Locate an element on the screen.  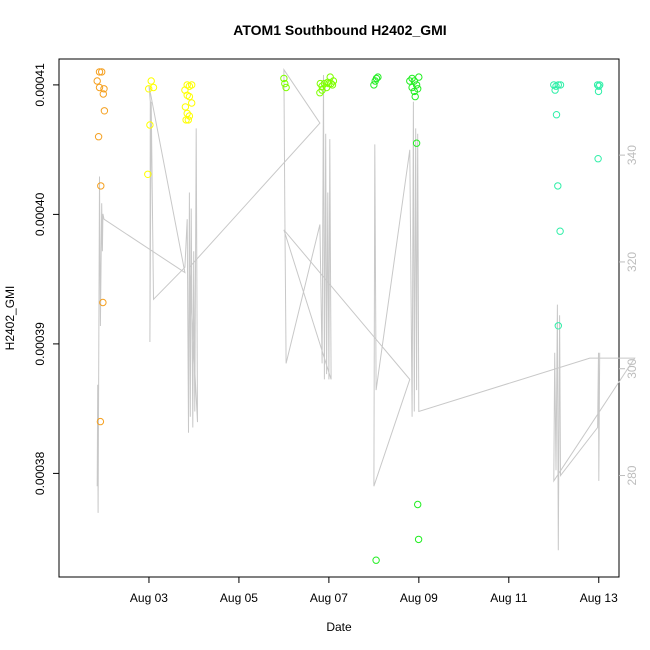
y2-axis: 280 300 320 340 is located at coordinates (629, 315).